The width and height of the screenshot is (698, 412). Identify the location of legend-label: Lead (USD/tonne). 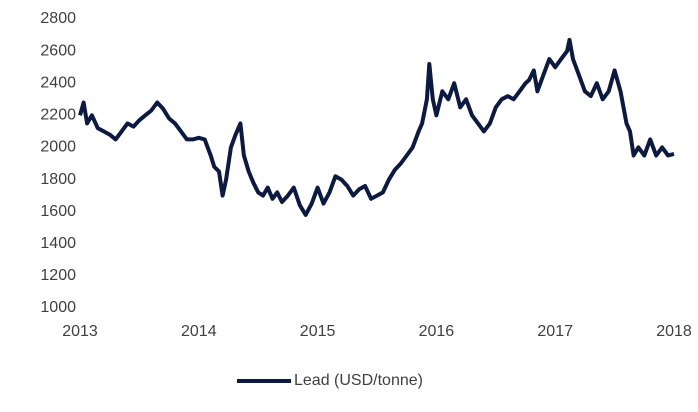
(358, 380).